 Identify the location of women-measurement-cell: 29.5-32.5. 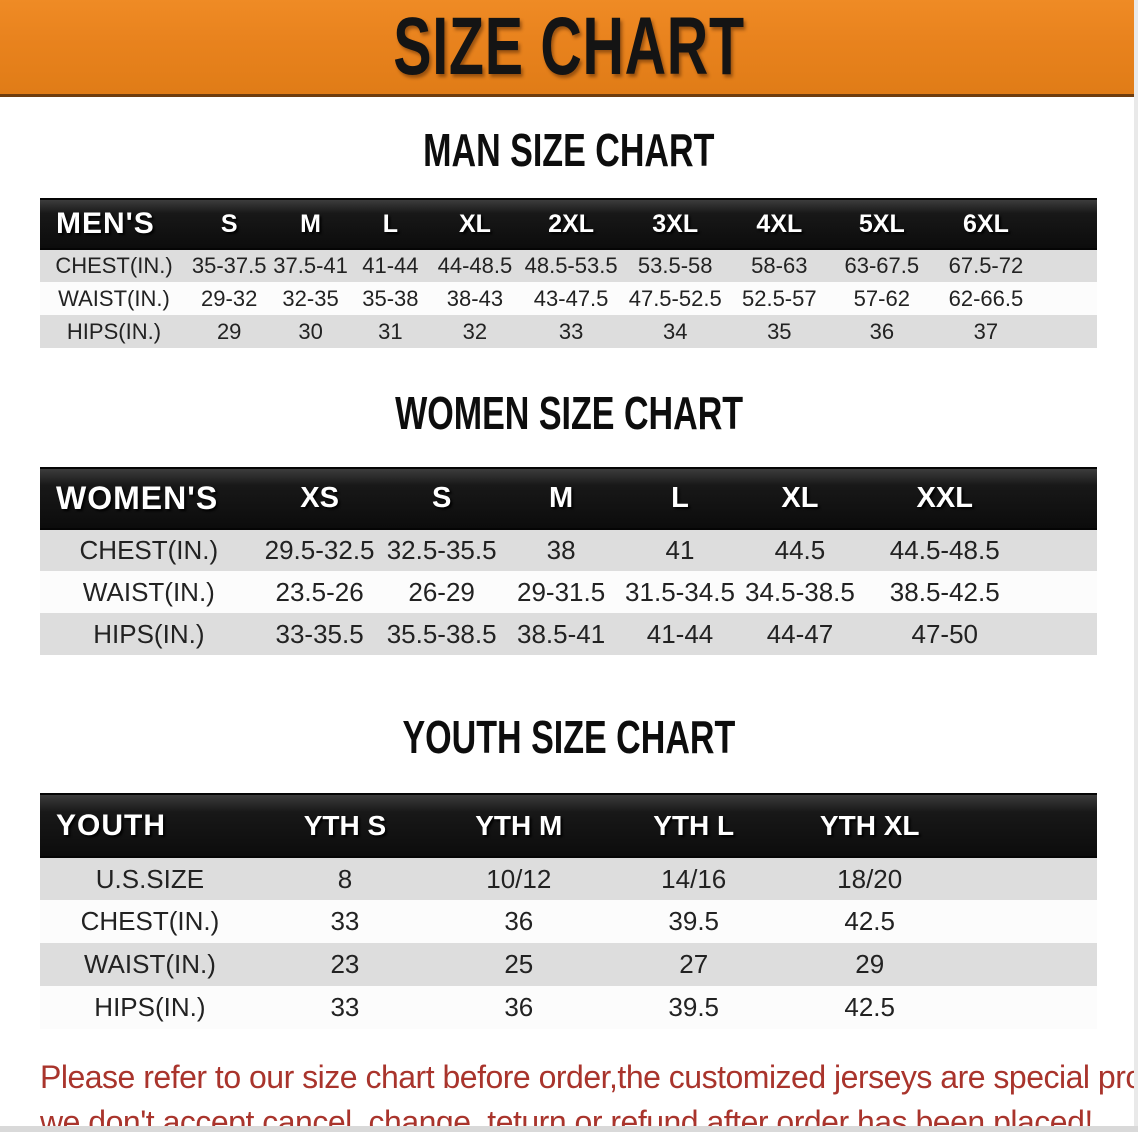
(319, 550).